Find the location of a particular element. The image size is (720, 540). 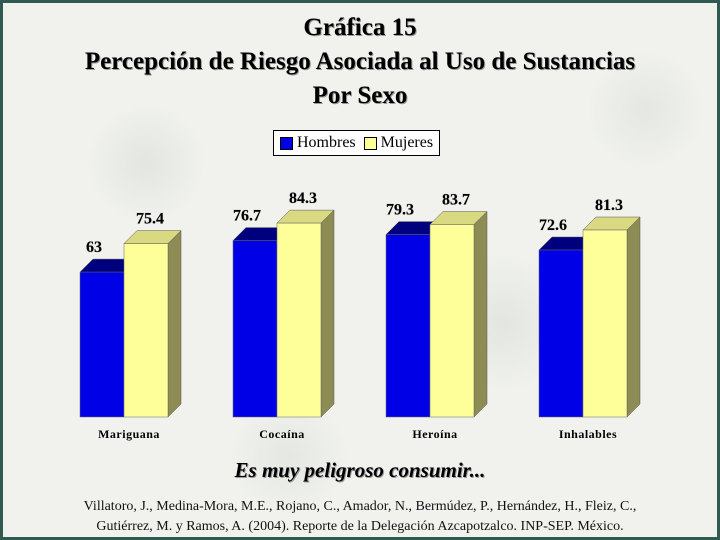

category-label-heroina: Heroína is located at coordinates (434, 434).